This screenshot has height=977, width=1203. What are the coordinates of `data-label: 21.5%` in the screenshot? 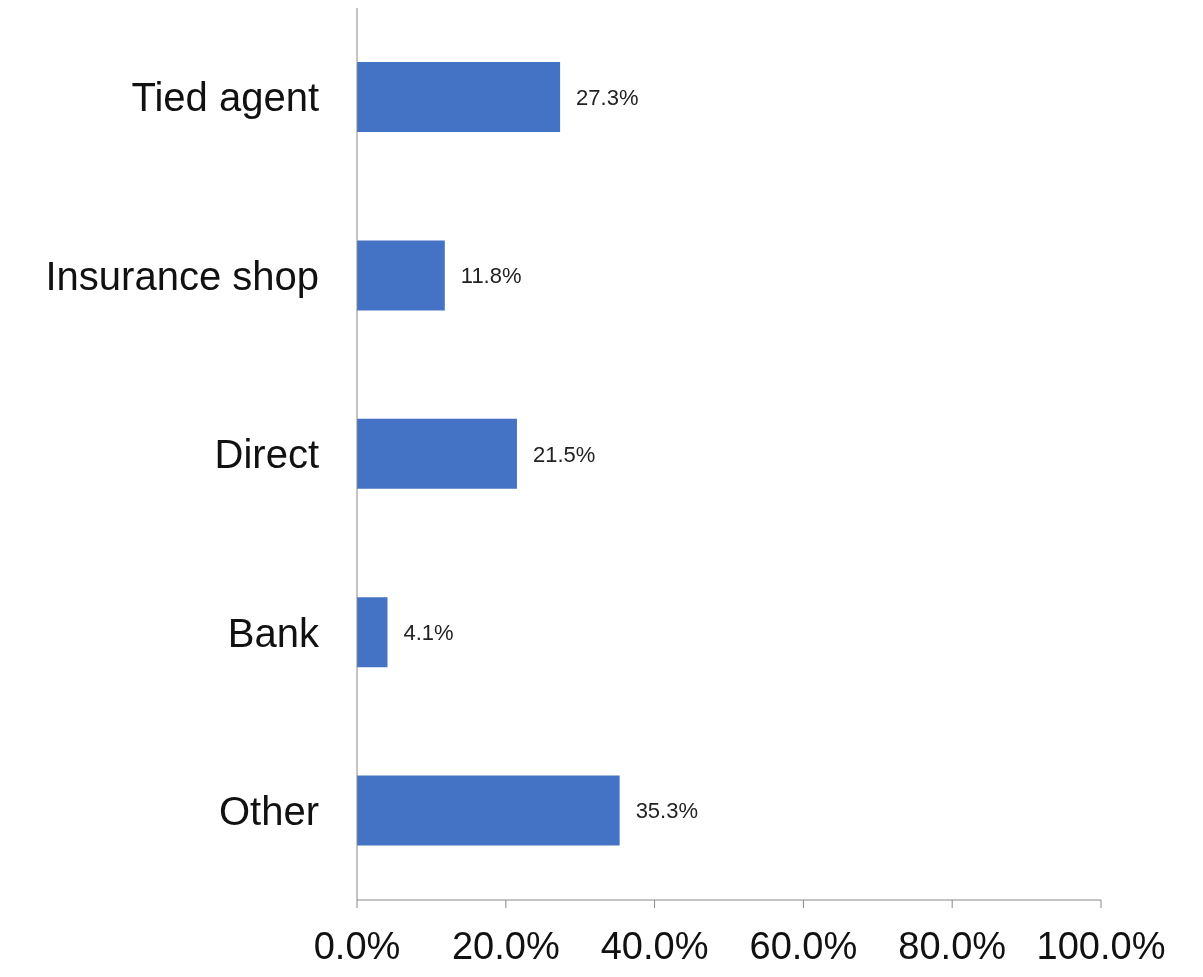 It's located at (564, 454).